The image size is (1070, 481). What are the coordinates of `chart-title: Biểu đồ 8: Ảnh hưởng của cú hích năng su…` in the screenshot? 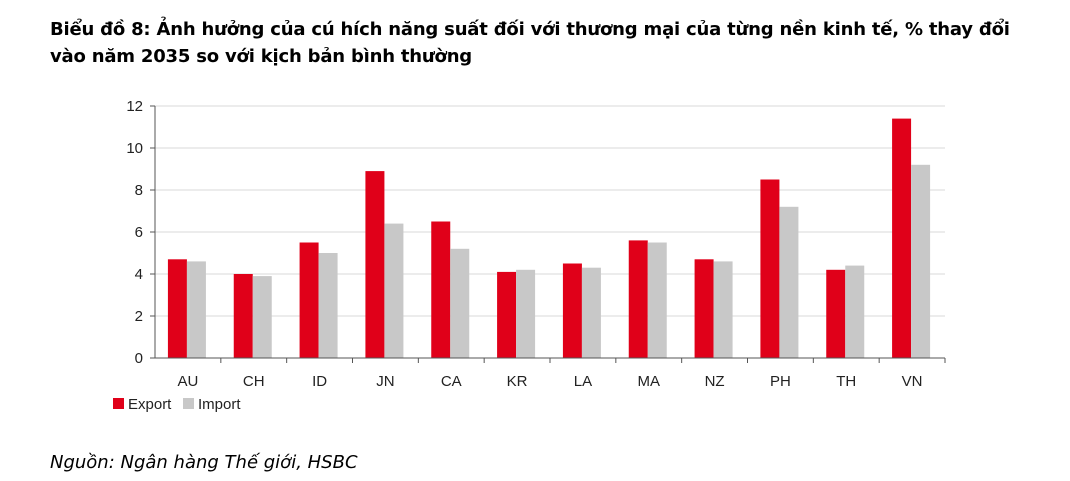 It's located at (530, 43).